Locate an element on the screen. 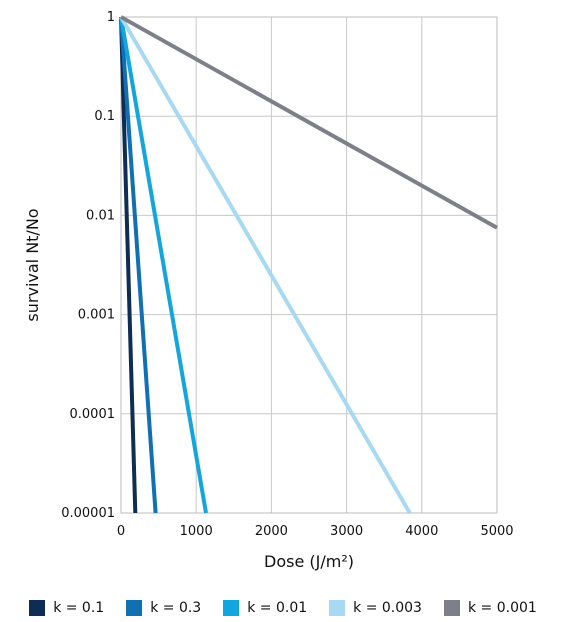 This screenshot has height=622, width=566. legend-item: k = 0.1 is located at coordinates (66, 608).